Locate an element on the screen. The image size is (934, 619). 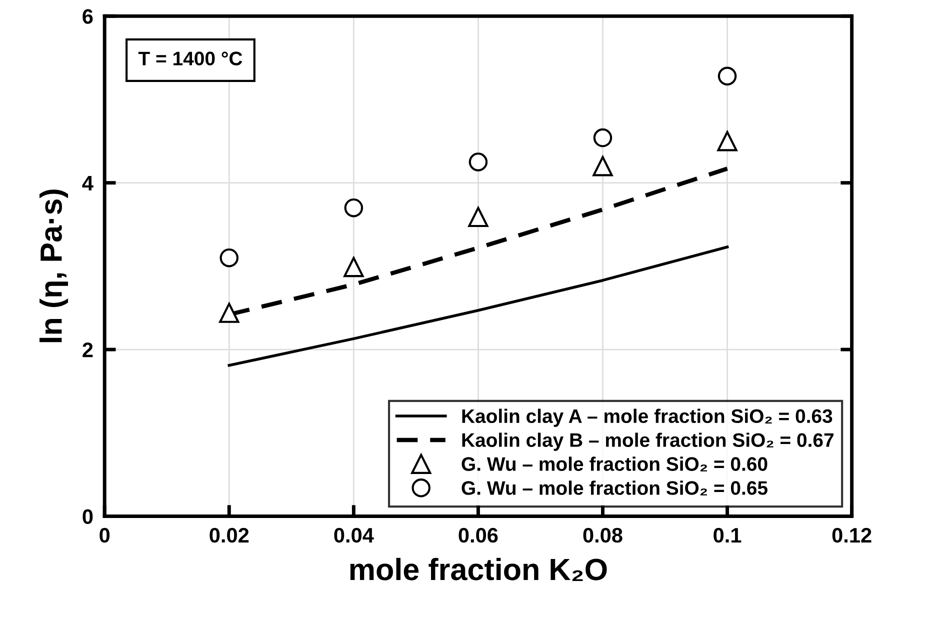
x-tick-label: 0.12 is located at coordinates (852, 535).